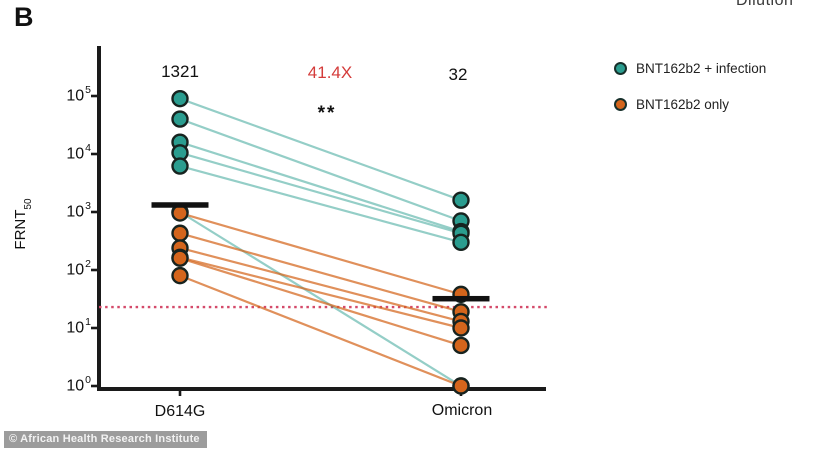  What do you see at coordinates (327, 113) in the screenshot?
I see `significance-label: **` at bounding box center [327, 113].